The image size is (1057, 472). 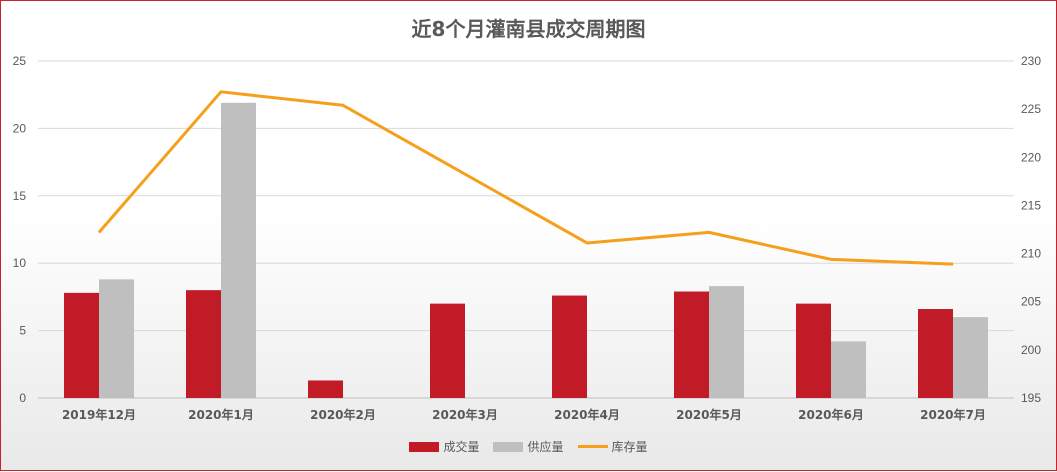 I want to click on x-tick-label: 2020年1月, so click(x=221, y=414).